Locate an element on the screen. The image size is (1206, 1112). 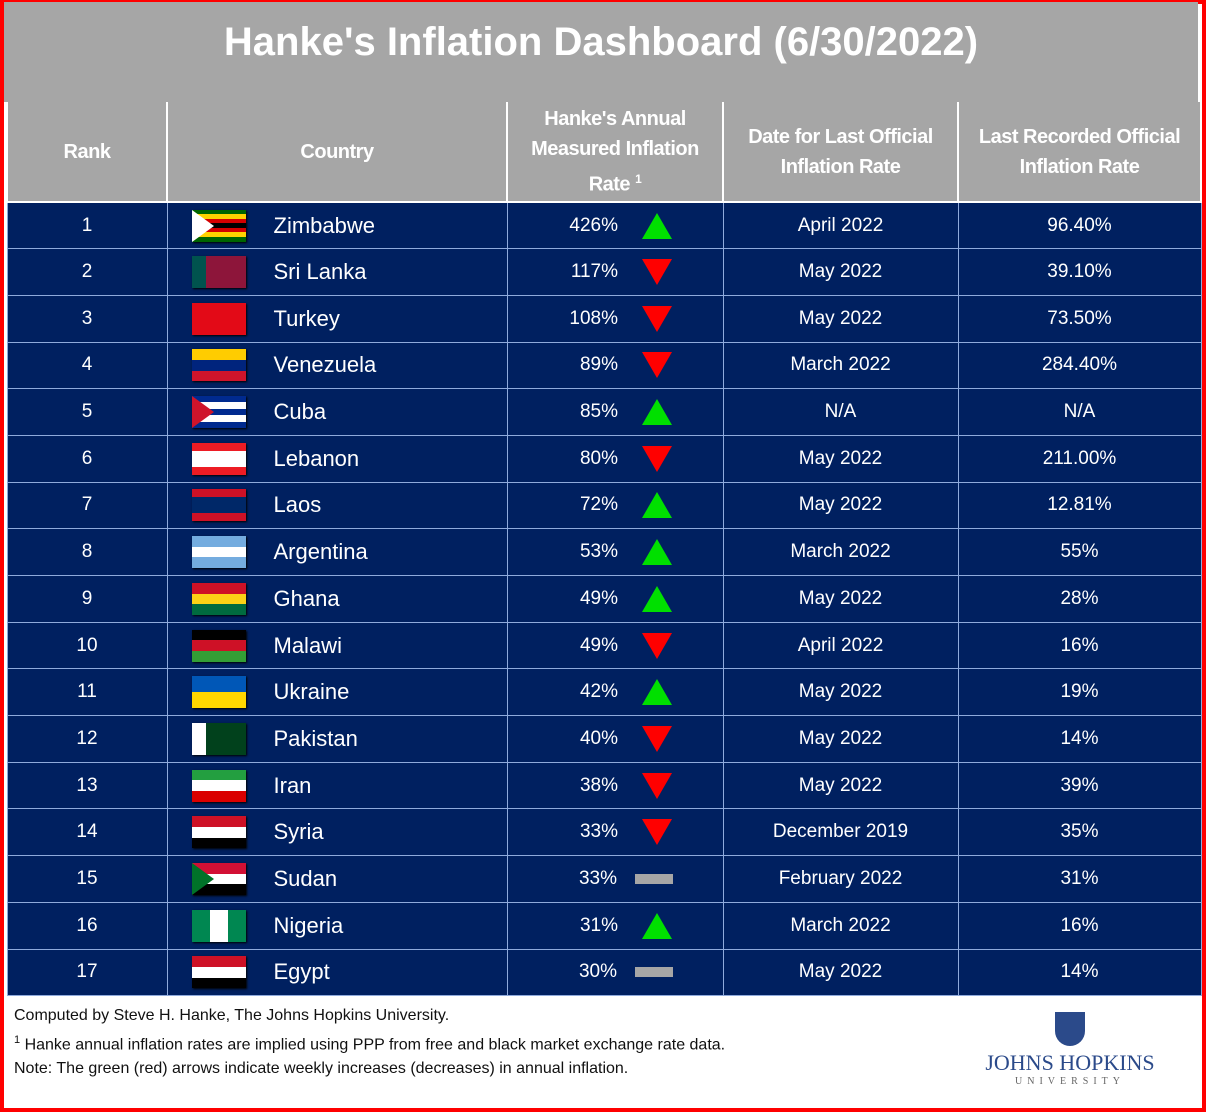
official-rate-cell: 14% is located at coordinates (1079, 972).